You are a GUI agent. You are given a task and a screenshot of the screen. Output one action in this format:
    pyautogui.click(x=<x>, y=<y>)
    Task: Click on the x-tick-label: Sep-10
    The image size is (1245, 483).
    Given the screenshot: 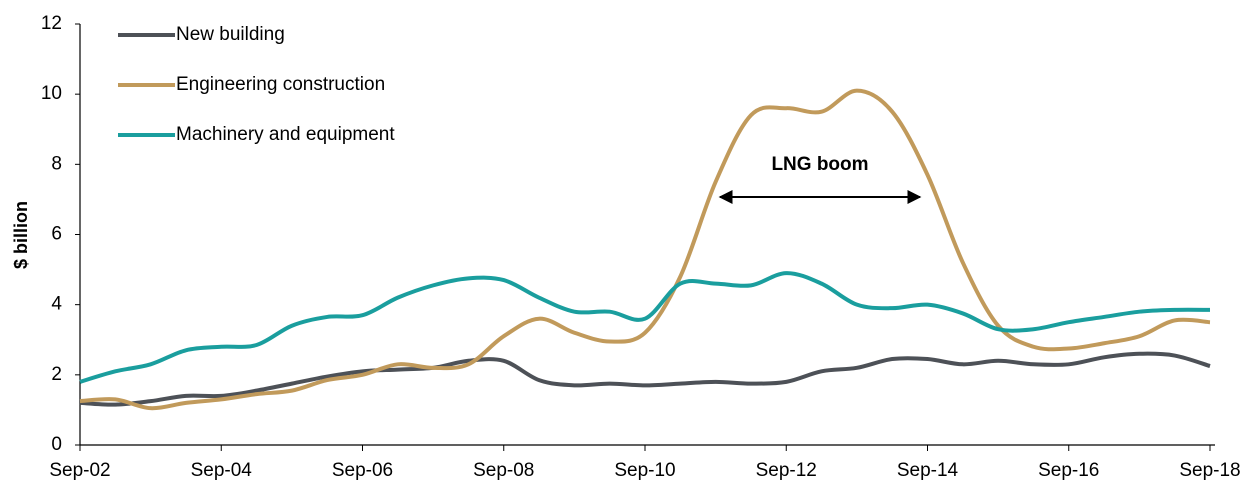 What is the action you would take?
    pyautogui.click(x=644, y=470)
    